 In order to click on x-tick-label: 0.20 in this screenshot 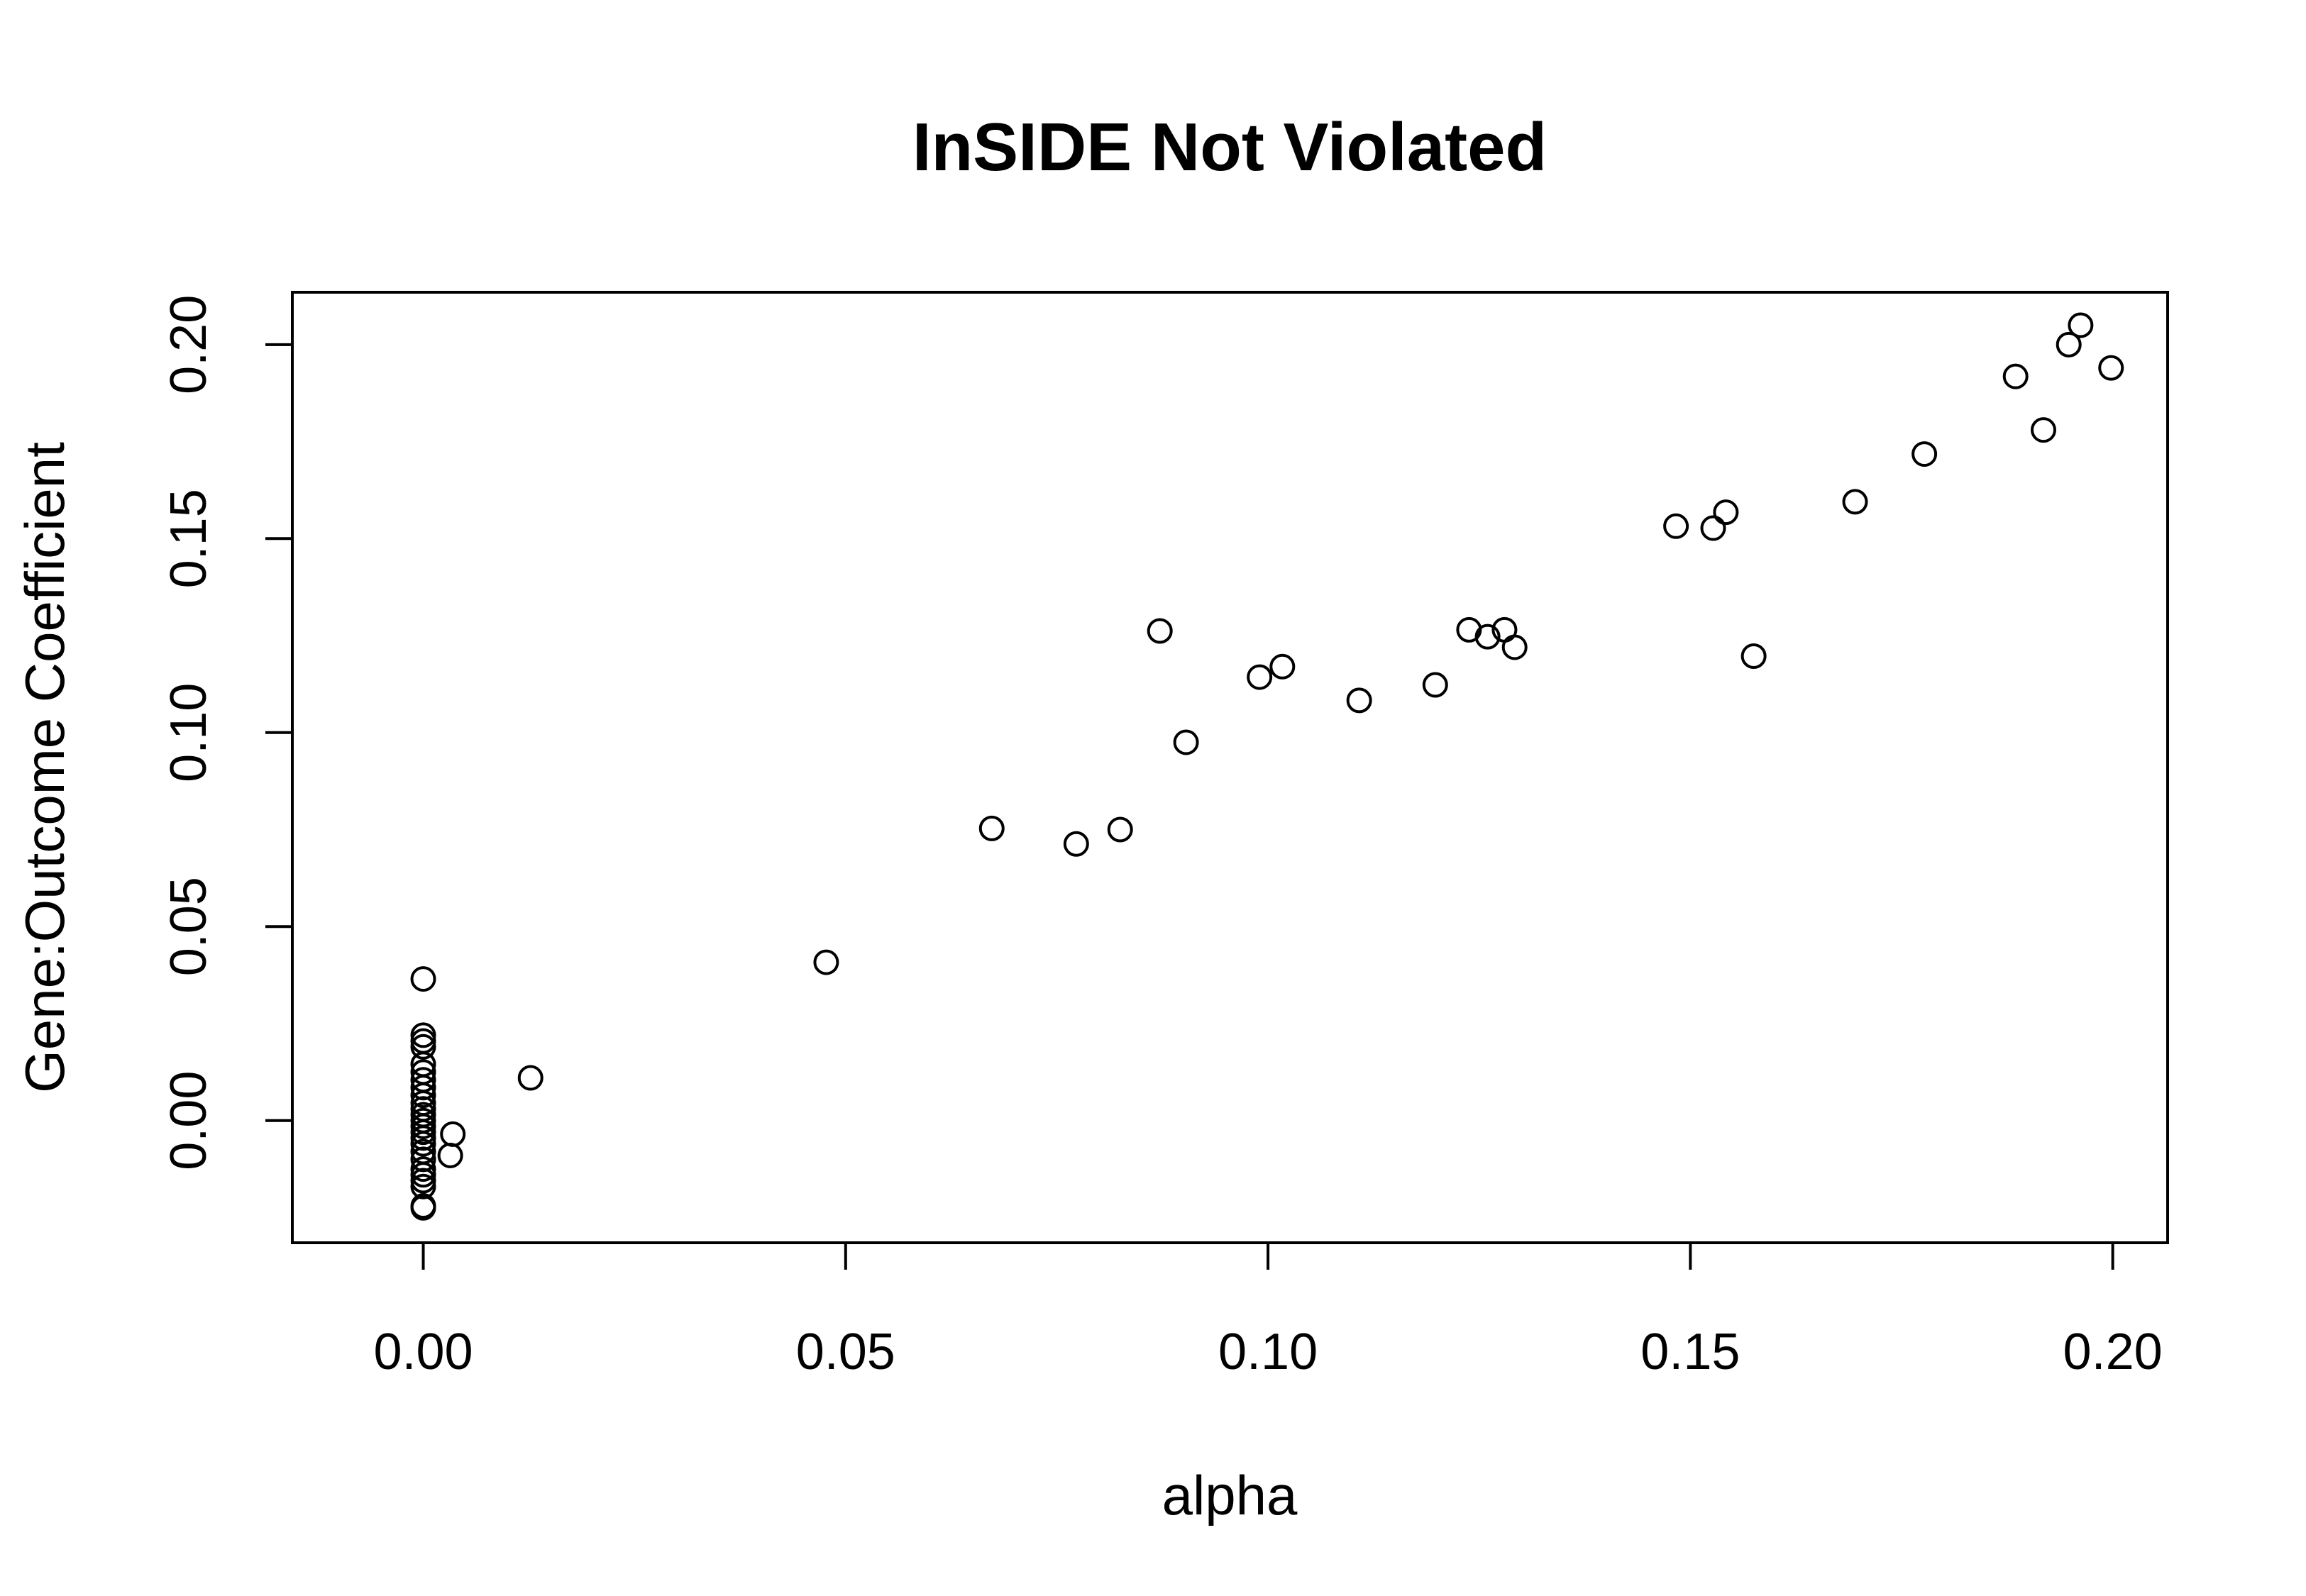, I will do `click(2113, 1352)`.